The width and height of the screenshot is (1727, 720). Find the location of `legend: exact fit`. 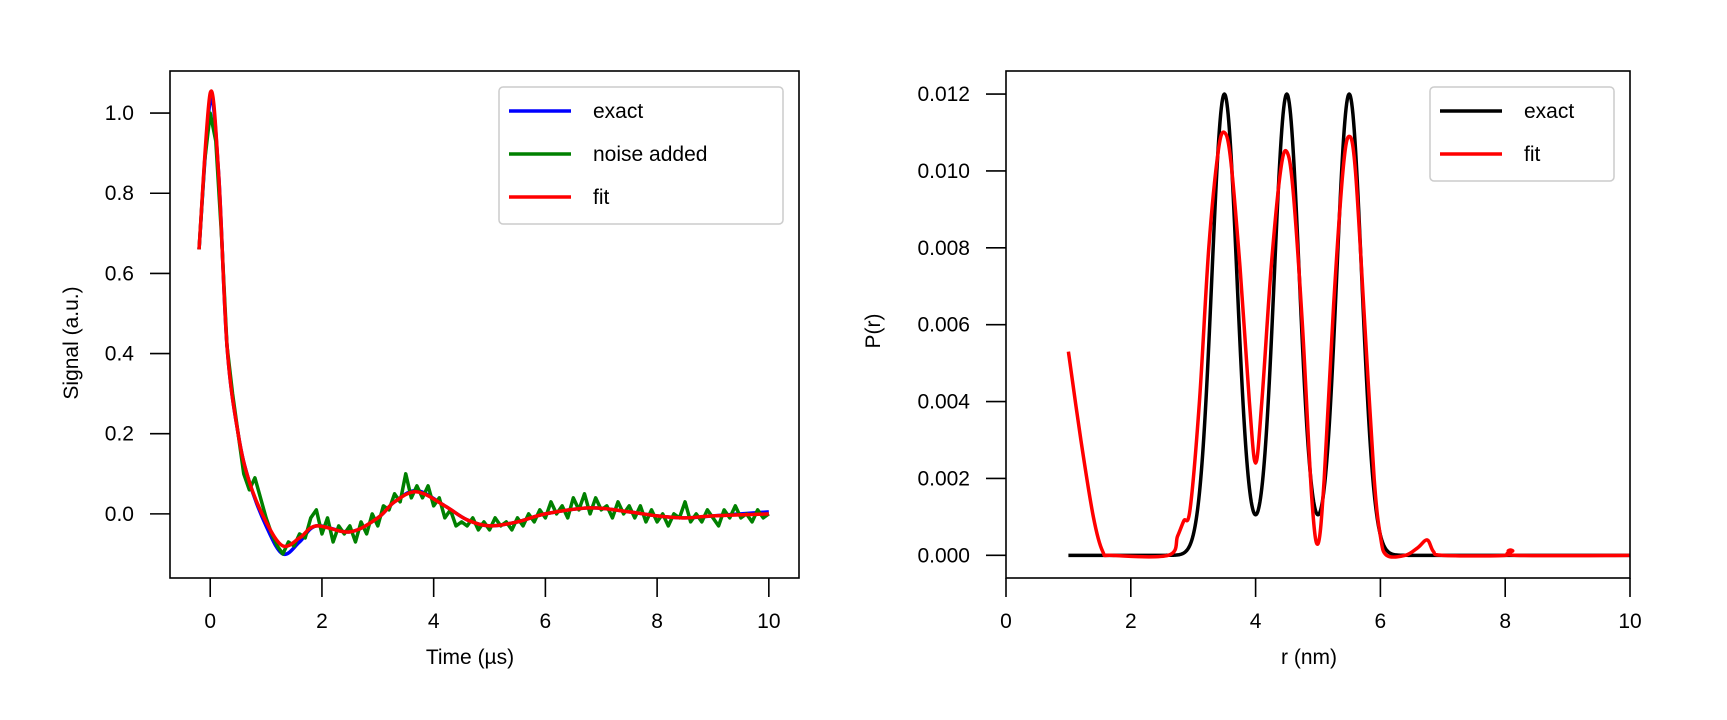

legend: exact fit is located at coordinates (1522, 134).